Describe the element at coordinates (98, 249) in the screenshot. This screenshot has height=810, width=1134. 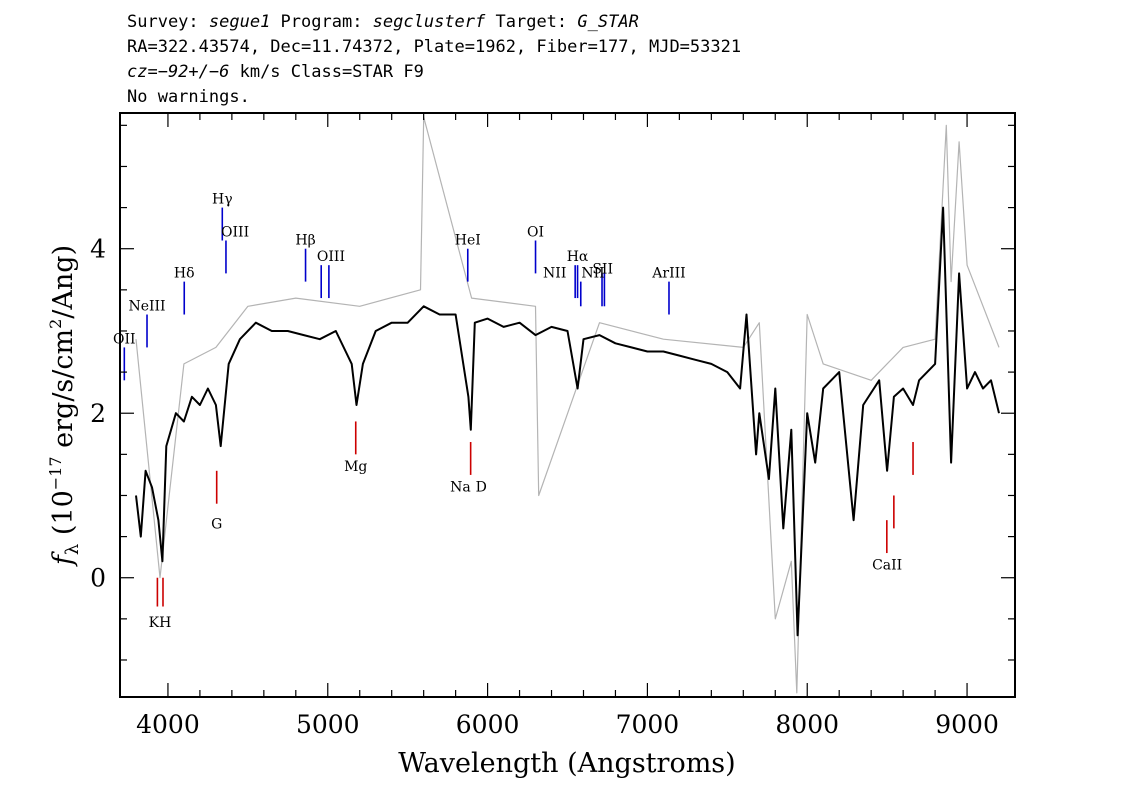
I see `y-tick-label: 4` at that location.